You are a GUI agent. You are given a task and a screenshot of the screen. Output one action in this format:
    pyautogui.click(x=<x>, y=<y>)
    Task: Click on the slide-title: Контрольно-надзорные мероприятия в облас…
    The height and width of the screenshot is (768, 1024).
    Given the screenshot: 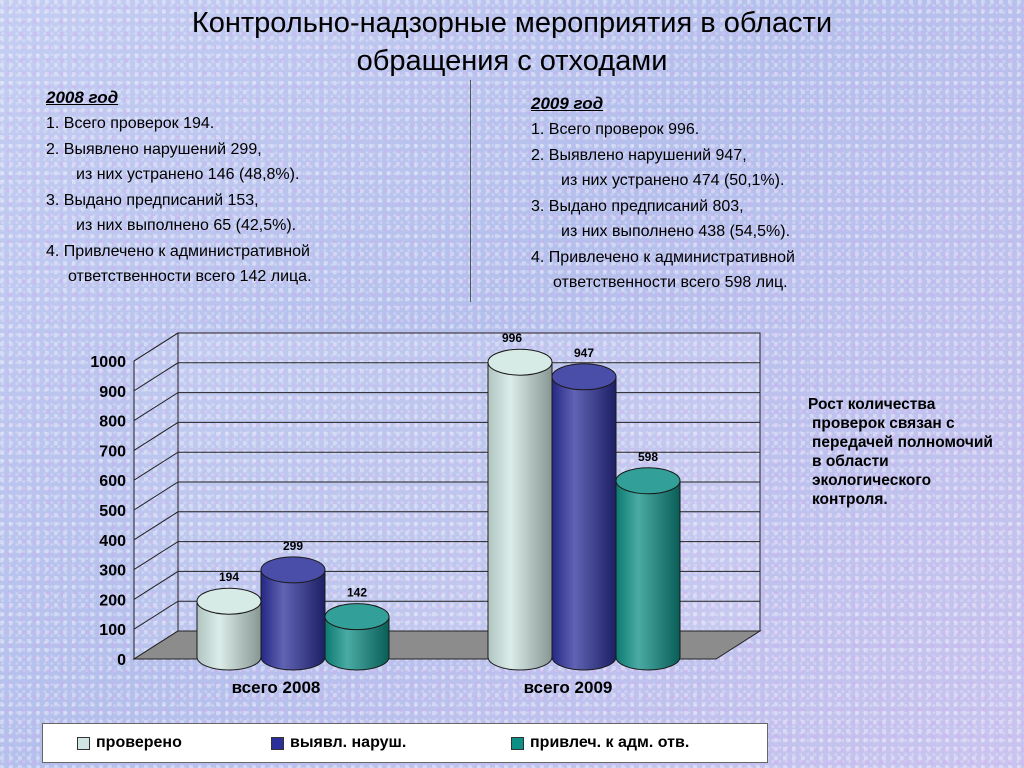 What is the action you would take?
    pyautogui.click(x=512, y=42)
    